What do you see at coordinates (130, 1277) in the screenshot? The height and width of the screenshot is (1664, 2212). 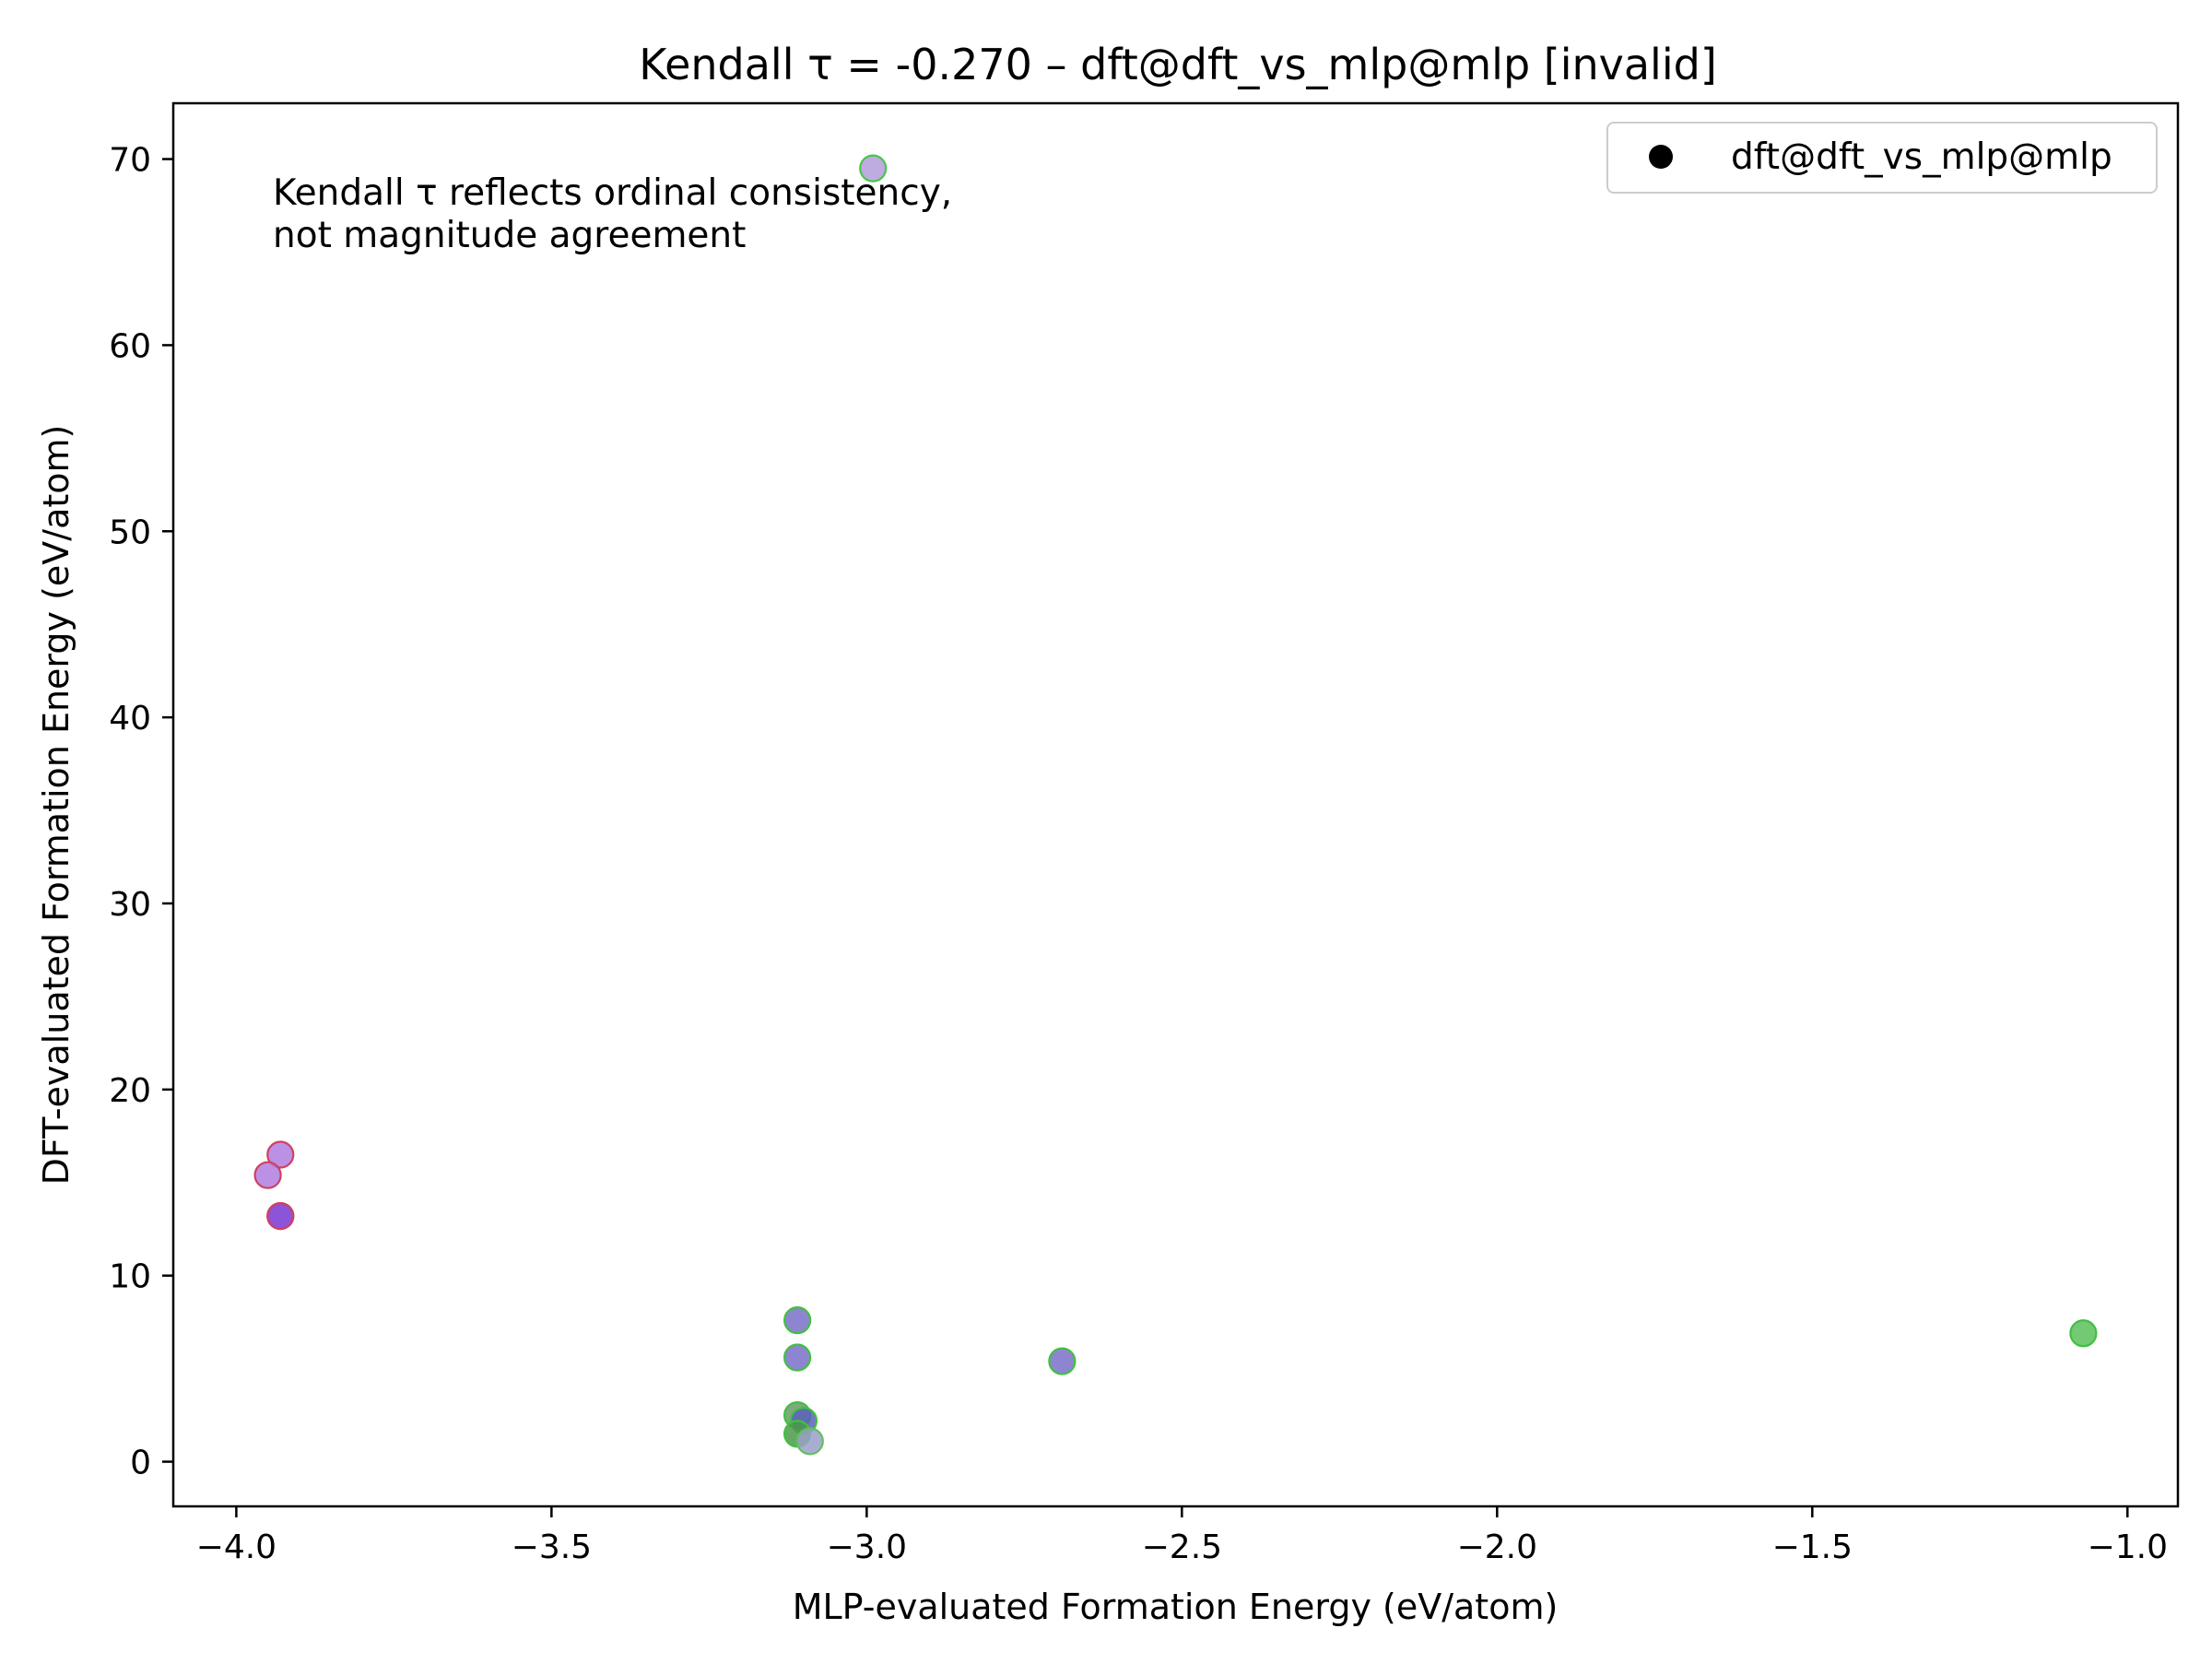 I see `y-tick-label: 10` at bounding box center [130, 1277].